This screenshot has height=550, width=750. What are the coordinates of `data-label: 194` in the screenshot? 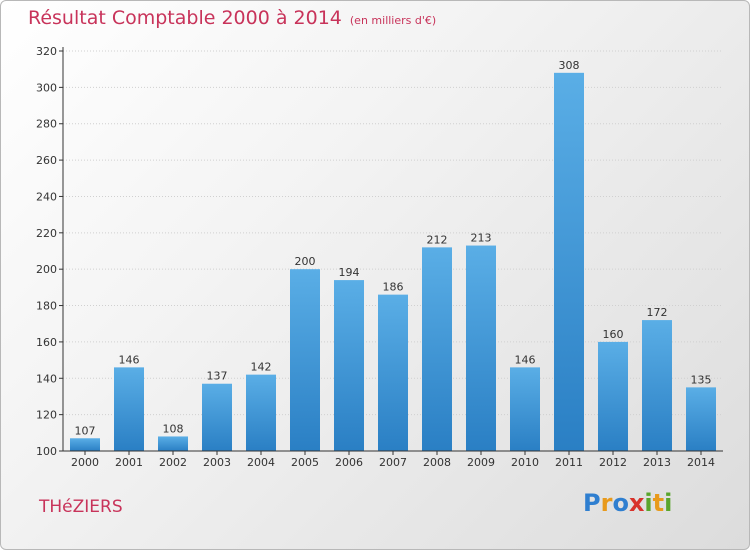 It's located at (349, 272).